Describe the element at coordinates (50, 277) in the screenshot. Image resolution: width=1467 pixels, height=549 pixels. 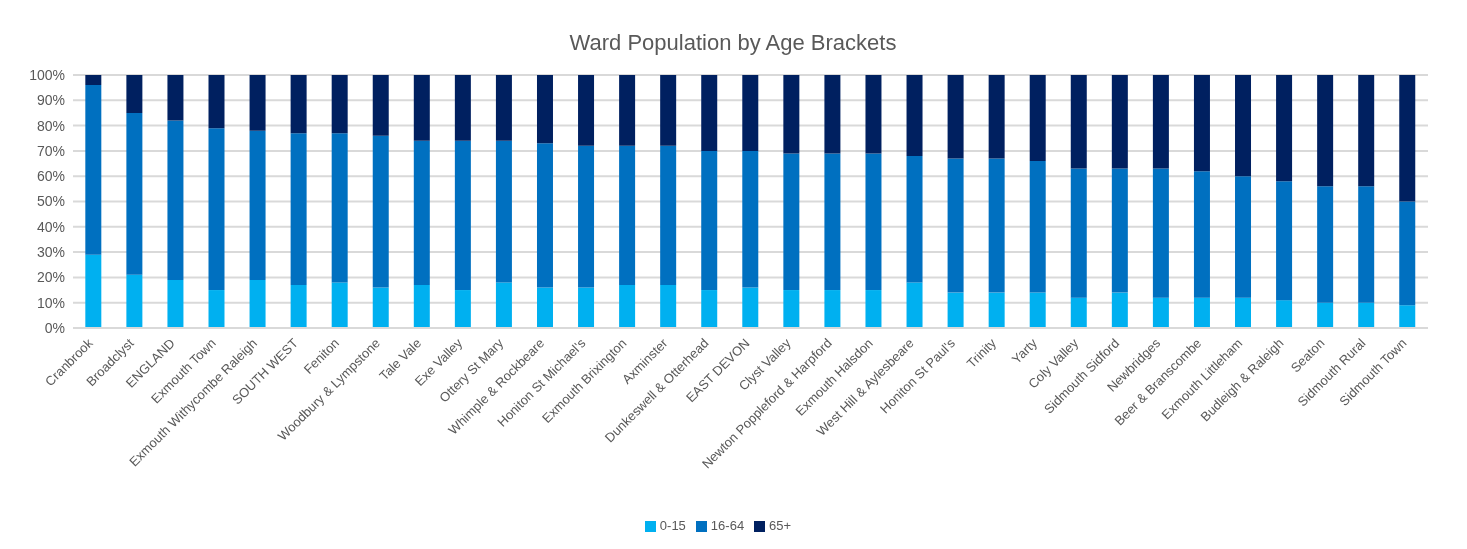
I see `y-tick-label: 20%` at that location.